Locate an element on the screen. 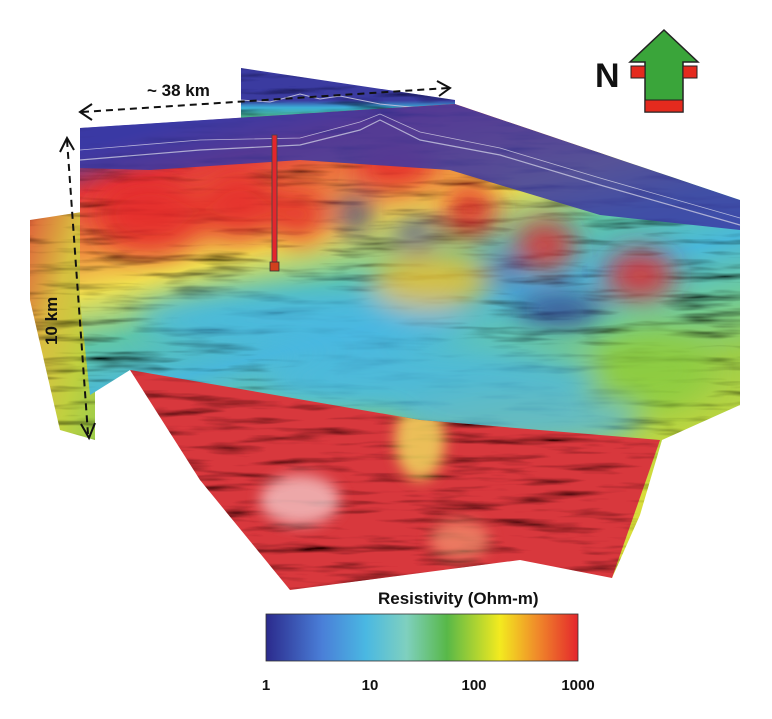  colorbar: Resistivity (Ohm-m) 1 10 100 1000 is located at coordinates (428, 641).